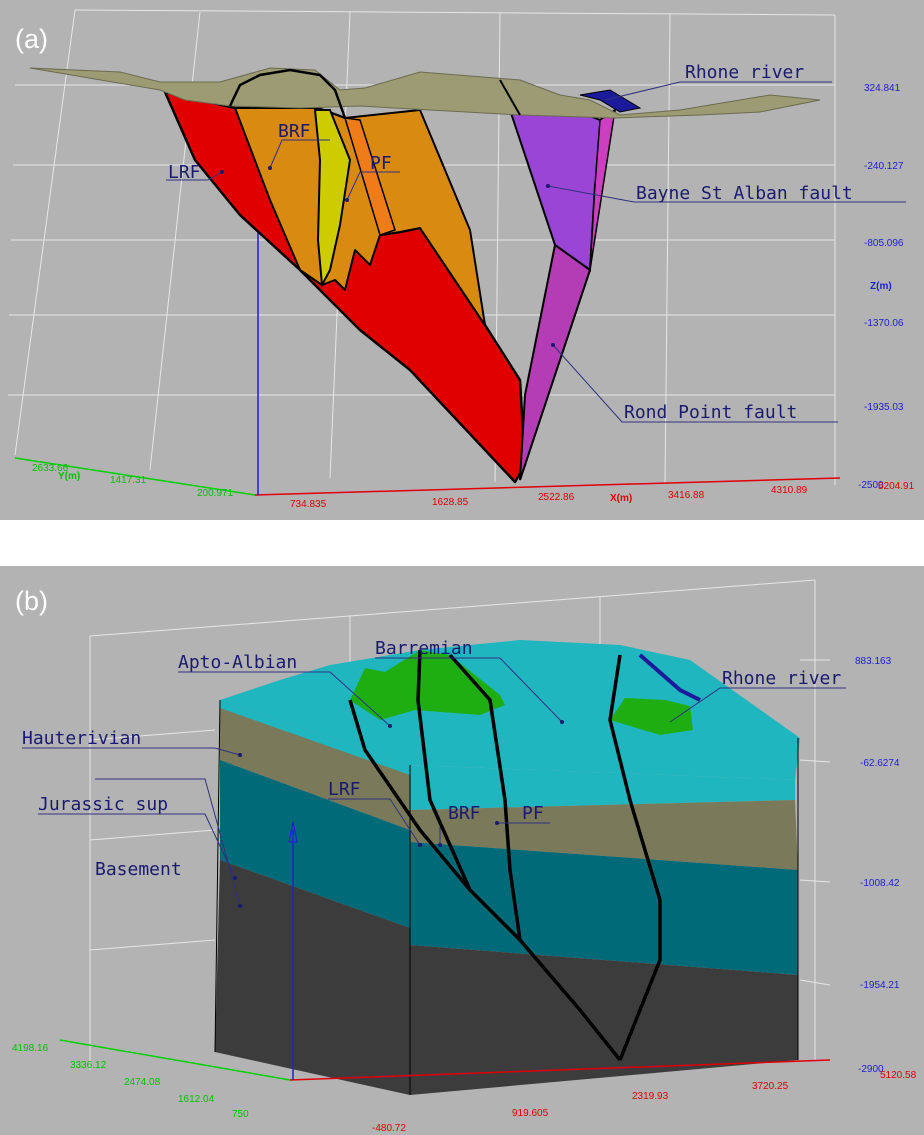 This screenshot has width=924, height=1135. I want to click on panel-b-x-axis-line, so click(560, 1070).